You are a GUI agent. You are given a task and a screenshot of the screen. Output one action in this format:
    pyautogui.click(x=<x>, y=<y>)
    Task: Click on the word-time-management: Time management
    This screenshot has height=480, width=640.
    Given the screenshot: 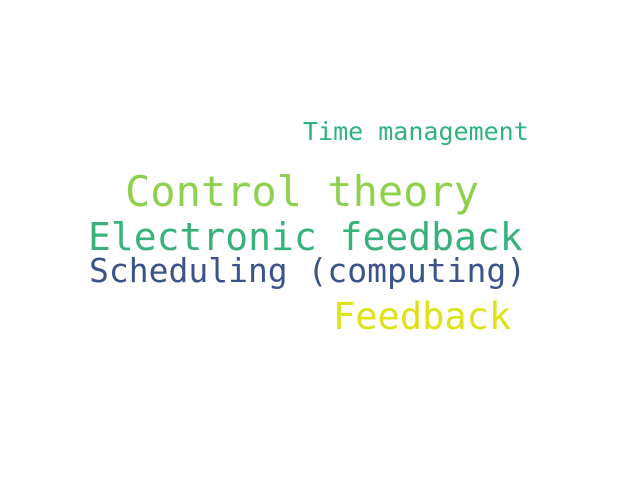 What is the action you would take?
    pyautogui.click(x=416, y=131)
    